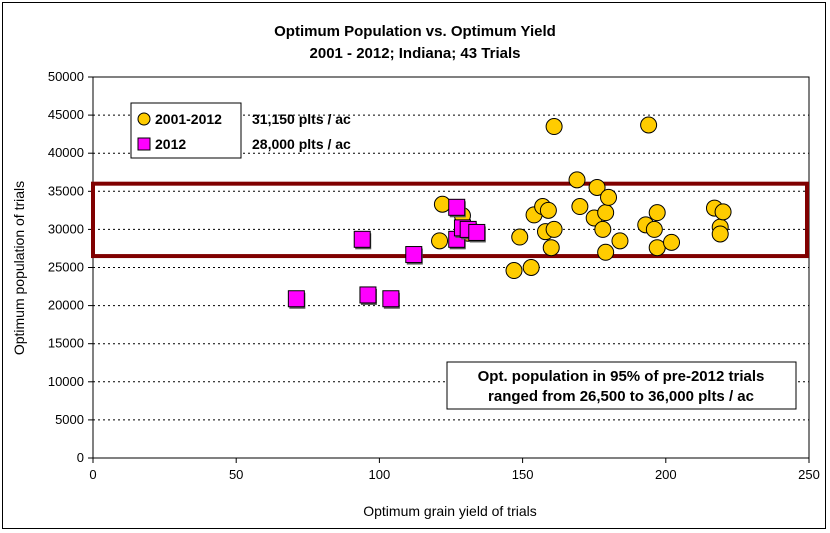  I want to click on x-axis-ticks: 0 50 100 150 200 250, so click(454, 470).